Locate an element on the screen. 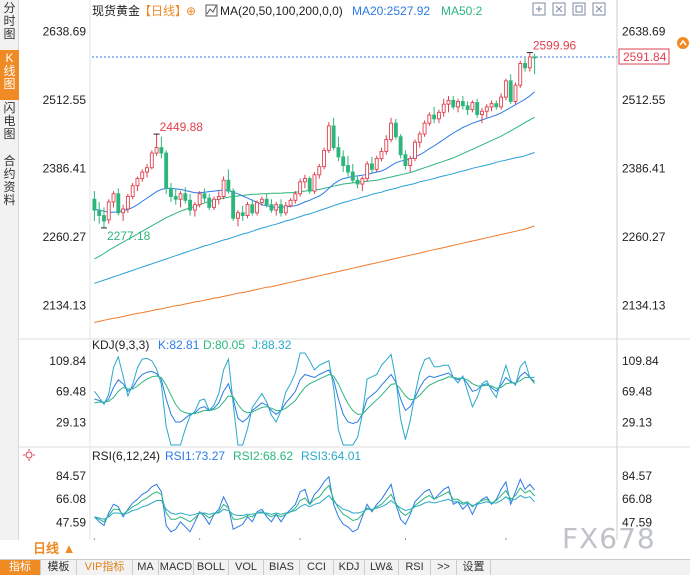 The height and width of the screenshot is (575, 690). kdj-title: KDJ(9,3,3) is located at coordinates (120, 345).